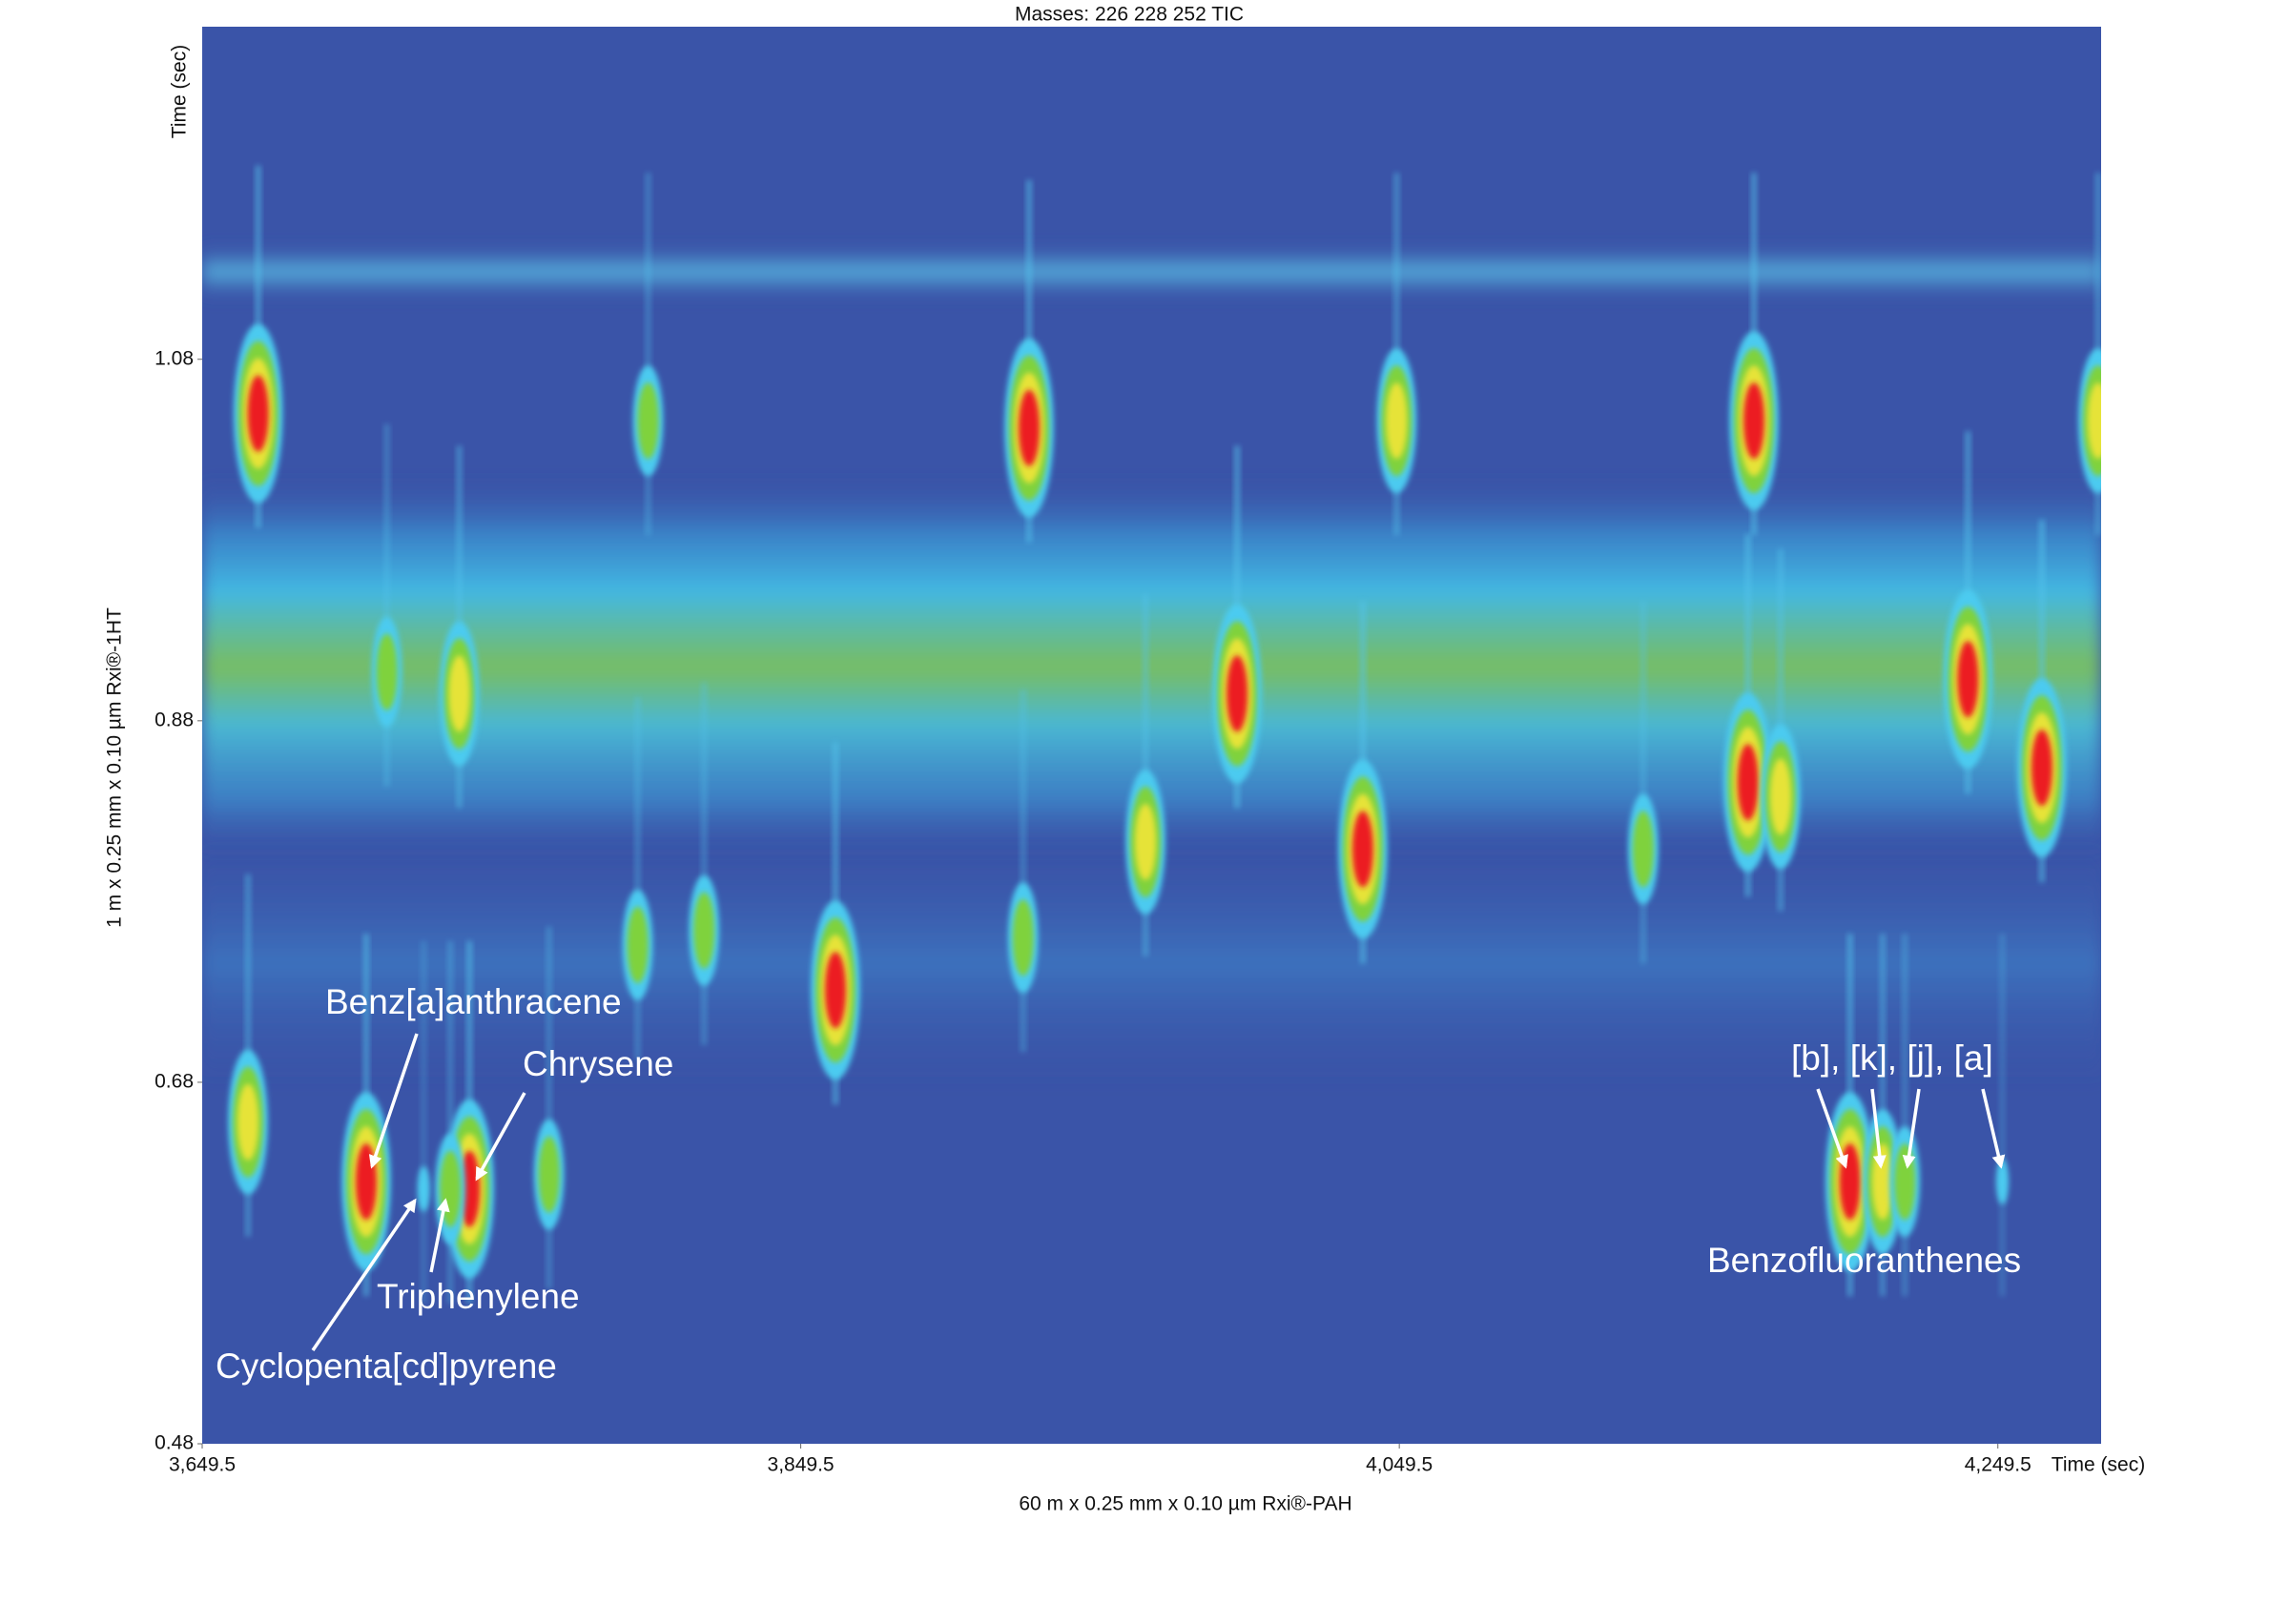 Image resolution: width=2289 pixels, height=1624 pixels. What do you see at coordinates (1185, 1504) in the screenshot?
I see `x-axis-label: 60 m x 0.25 mm x 0.10 µm Rxi®-PAH` at bounding box center [1185, 1504].